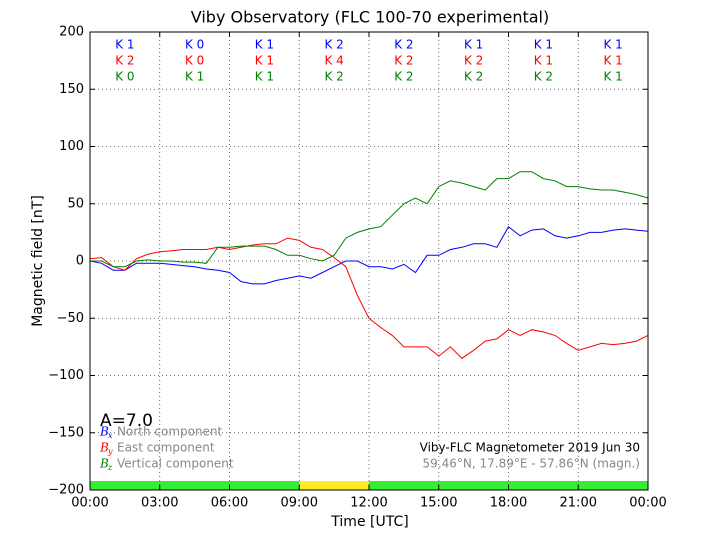  Describe the element at coordinates (166, 448) in the screenshot. I see `legend-label: East component` at that location.